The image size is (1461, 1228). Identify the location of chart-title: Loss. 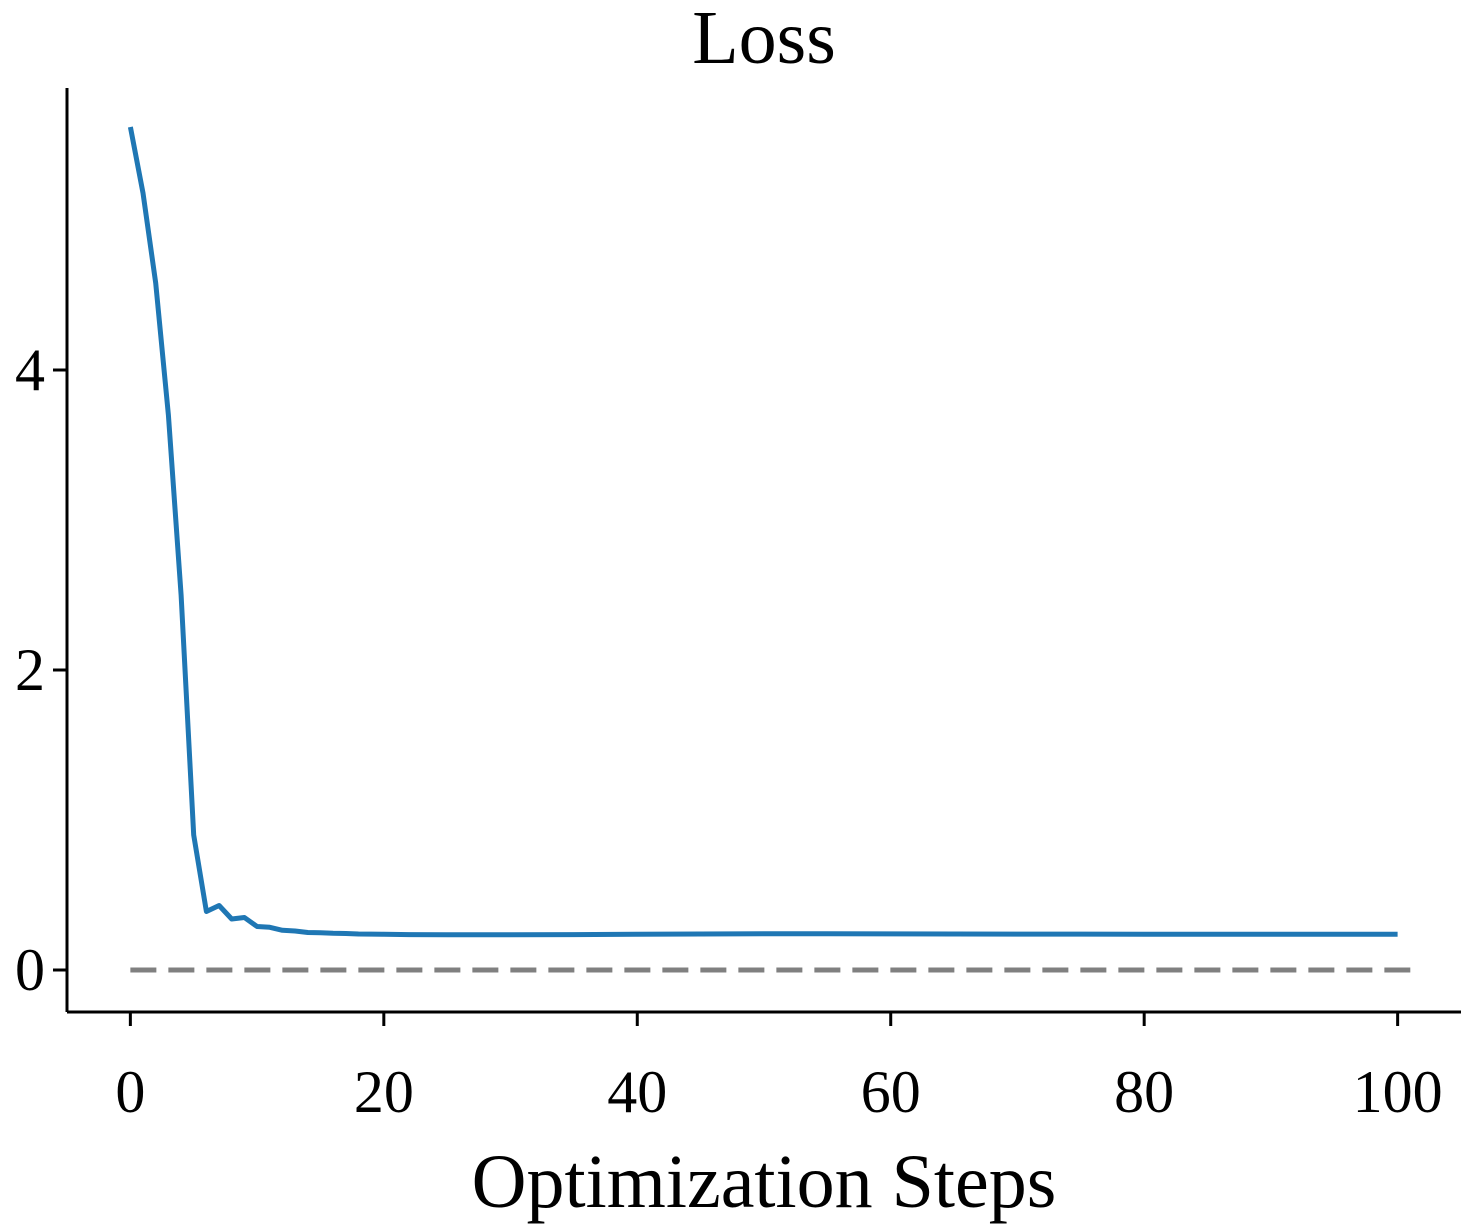
(764, 40).